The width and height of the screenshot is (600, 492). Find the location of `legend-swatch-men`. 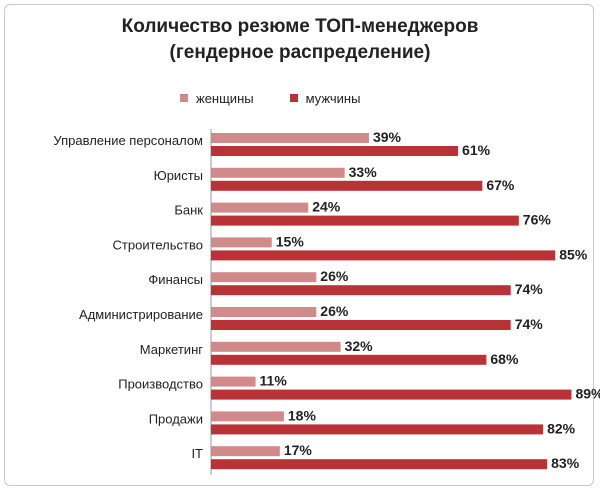

legend-swatch-men is located at coordinates (293, 98).